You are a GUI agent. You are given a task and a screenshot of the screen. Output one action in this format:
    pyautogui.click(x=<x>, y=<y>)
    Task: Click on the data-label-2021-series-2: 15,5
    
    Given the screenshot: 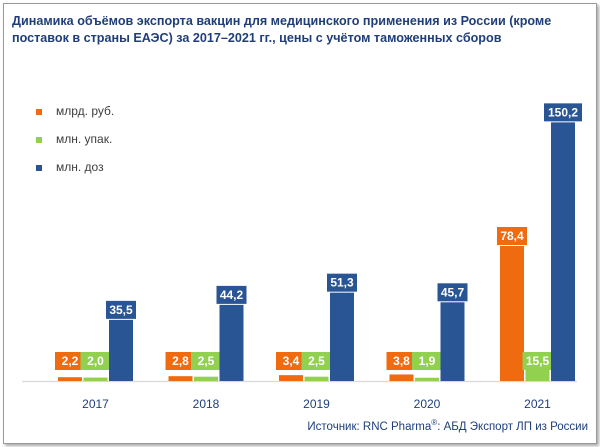 What is the action you would take?
    pyautogui.click(x=538, y=361)
    